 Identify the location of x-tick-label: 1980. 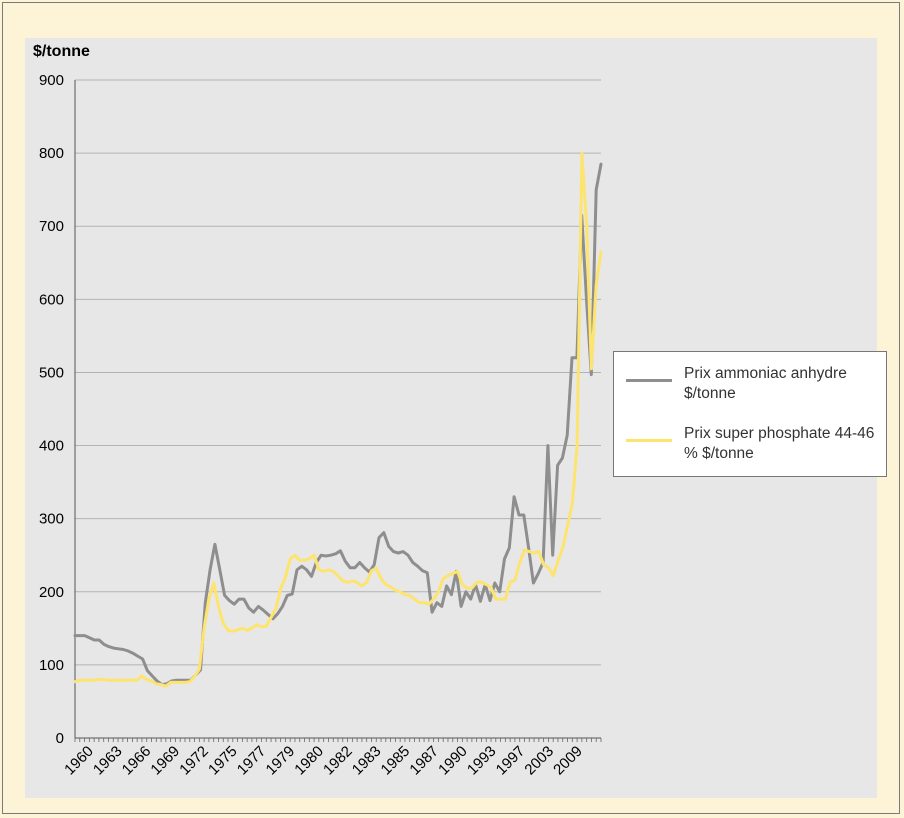
(309, 761).